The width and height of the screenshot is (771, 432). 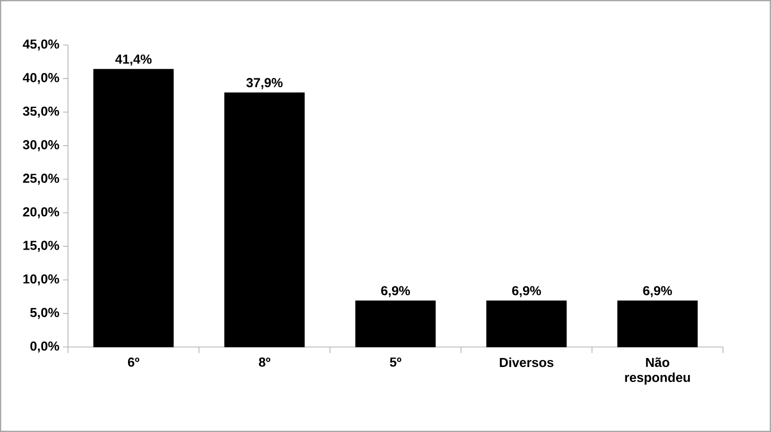 I want to click on y-tick-label: 35,0%, so click(x=41, y=112).